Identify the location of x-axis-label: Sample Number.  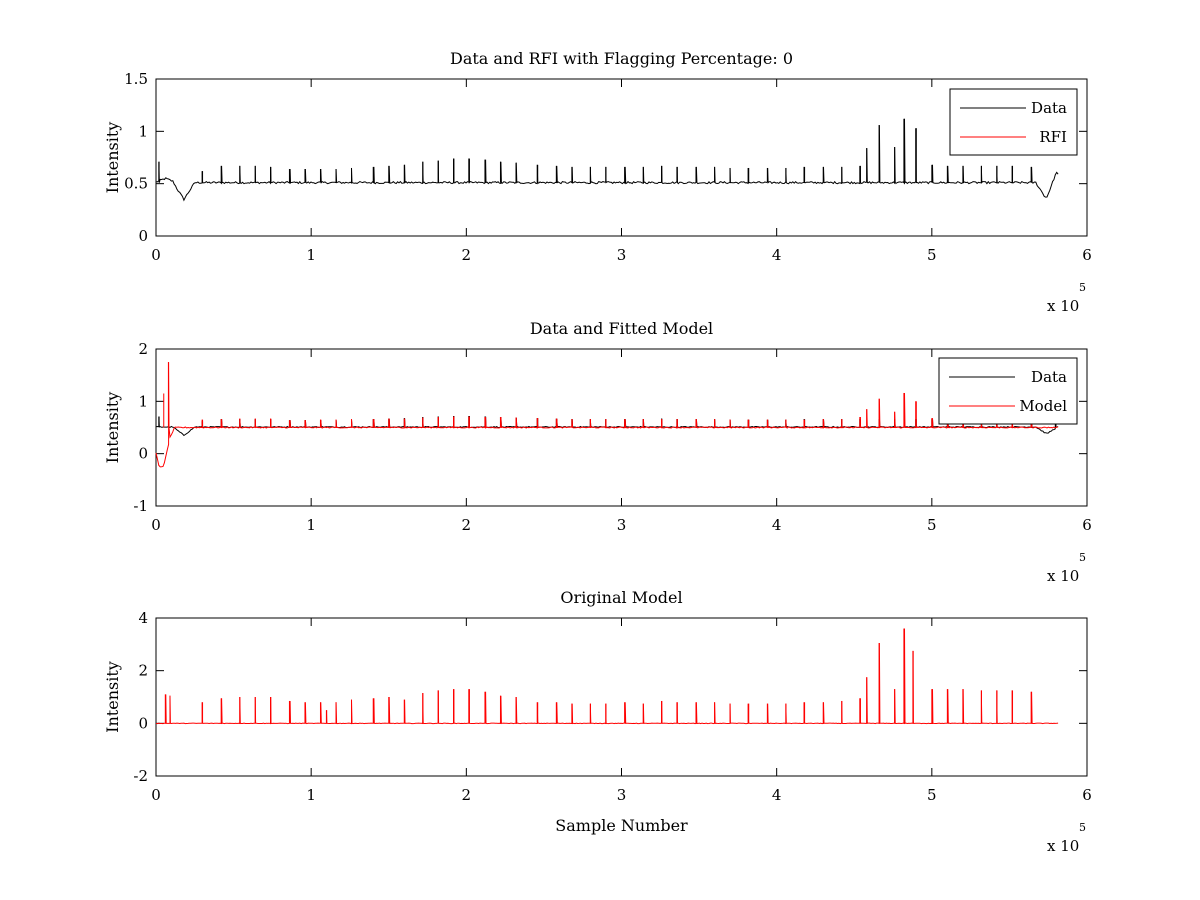
(621, 825).